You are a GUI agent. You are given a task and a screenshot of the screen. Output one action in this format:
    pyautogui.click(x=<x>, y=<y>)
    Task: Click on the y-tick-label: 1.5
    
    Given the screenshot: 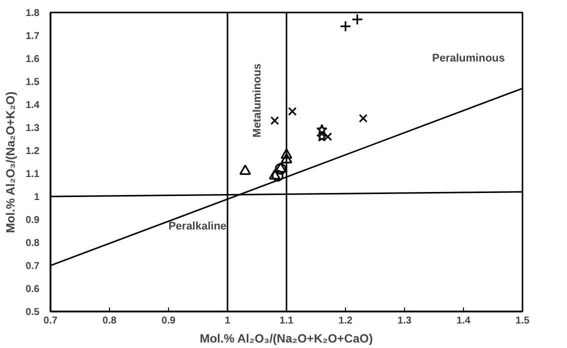 What is the action you would take?
    pyautogui.click(x=33, y=82)
    